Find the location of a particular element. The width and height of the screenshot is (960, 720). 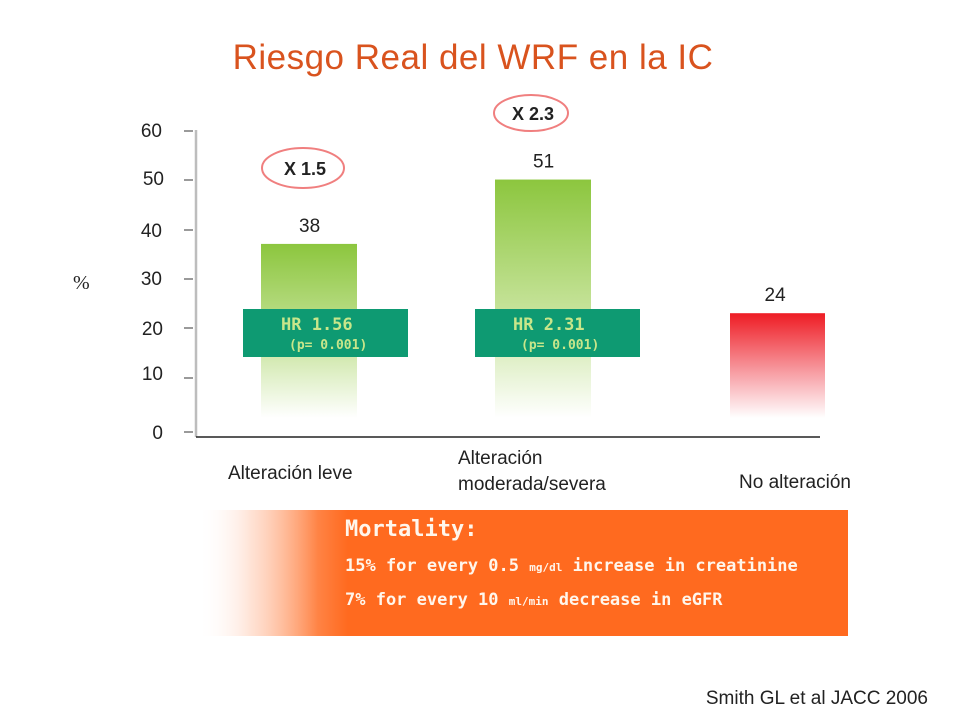

tick-label-10: 10 is located at coordinates (152, 374).